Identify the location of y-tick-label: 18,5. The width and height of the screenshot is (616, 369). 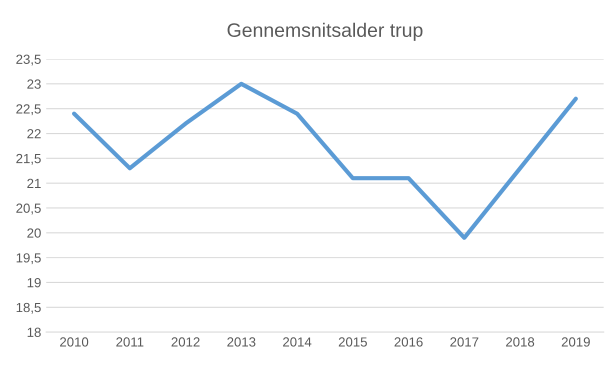
(28, 308).